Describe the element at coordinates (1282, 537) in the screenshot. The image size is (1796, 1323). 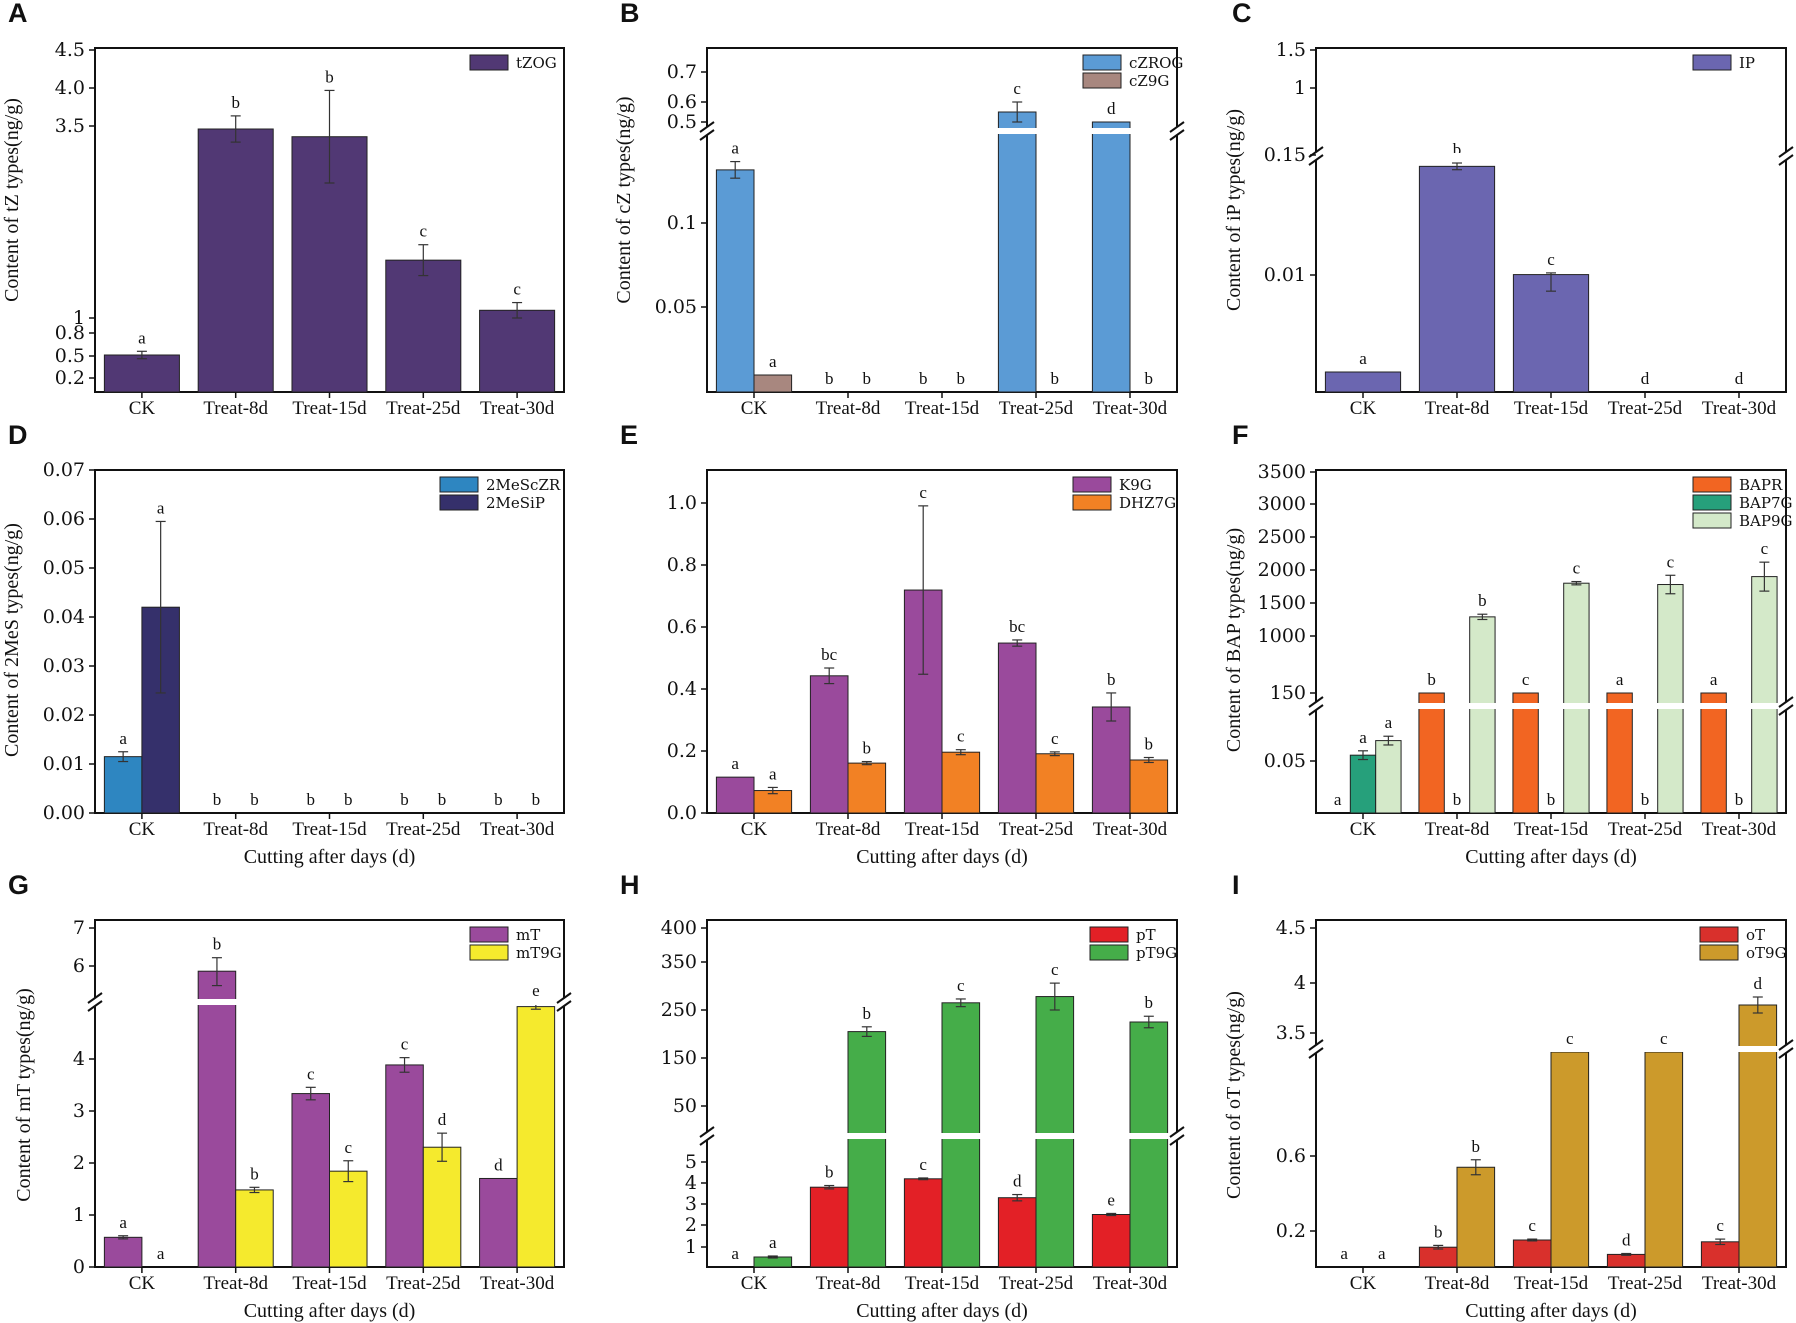
I see `y-tick-label: 2500` at that location.